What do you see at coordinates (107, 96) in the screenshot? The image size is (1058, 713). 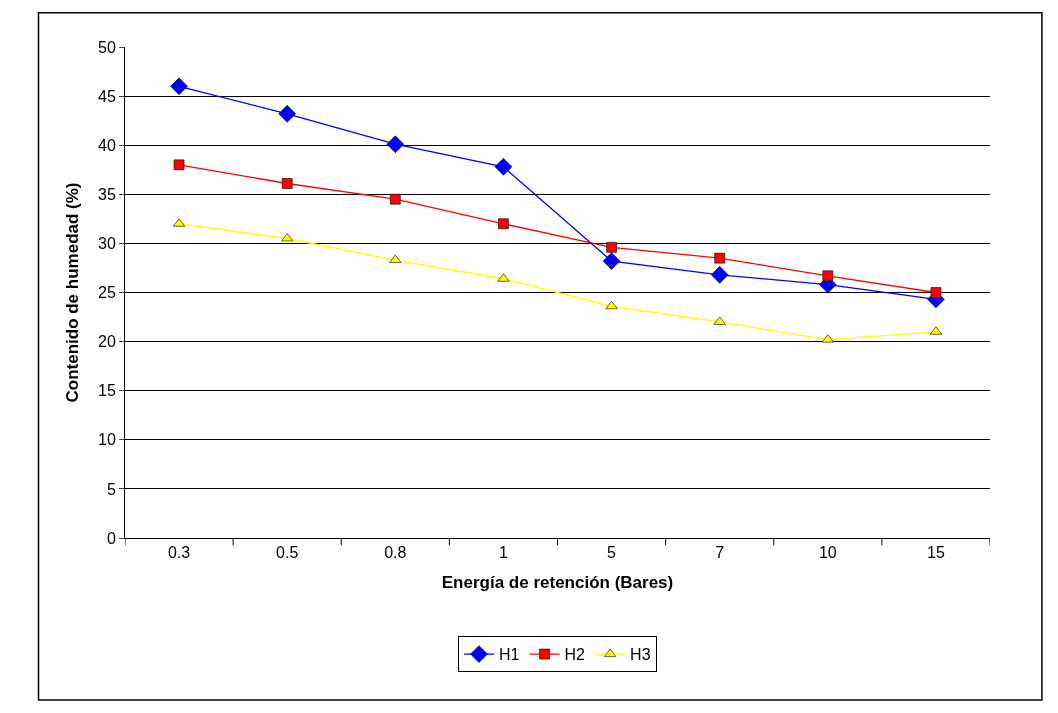 I see `y-tick-label: 45` at bounding box center [107, 96].